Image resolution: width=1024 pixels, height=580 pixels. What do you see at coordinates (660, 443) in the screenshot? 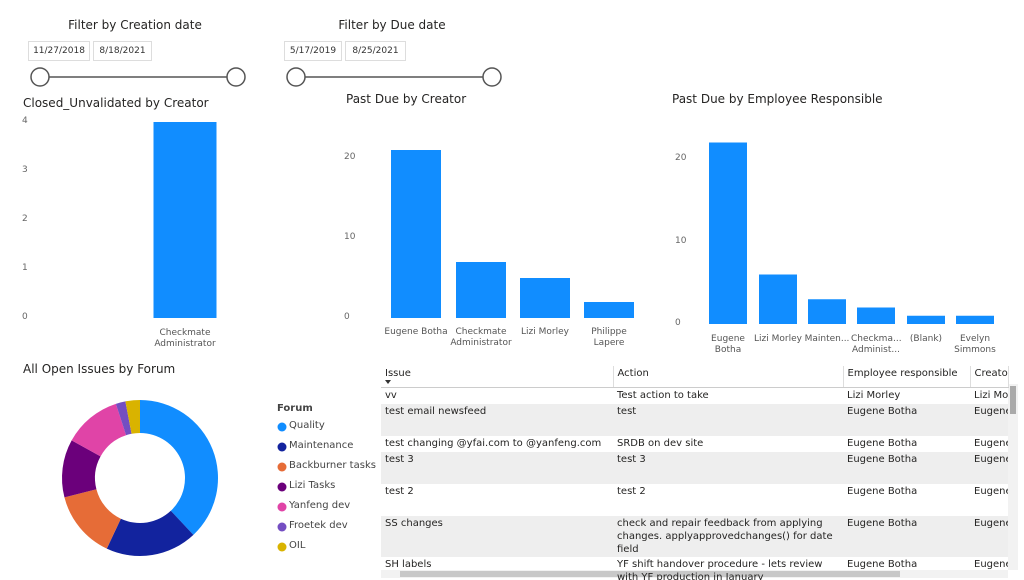
I see `table-cell: SRDB on dev site` at bounding box center [660, 443].